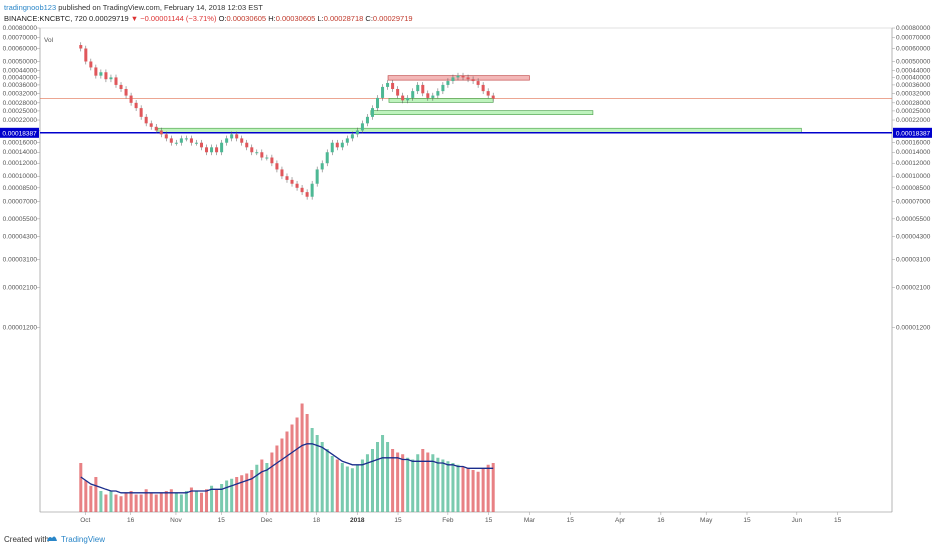 The image size is (932, 550). What do you see at coordinates (661, 520) in the screenshot?
I see `x-tick-label: 16` at bounding box center [661, 520].